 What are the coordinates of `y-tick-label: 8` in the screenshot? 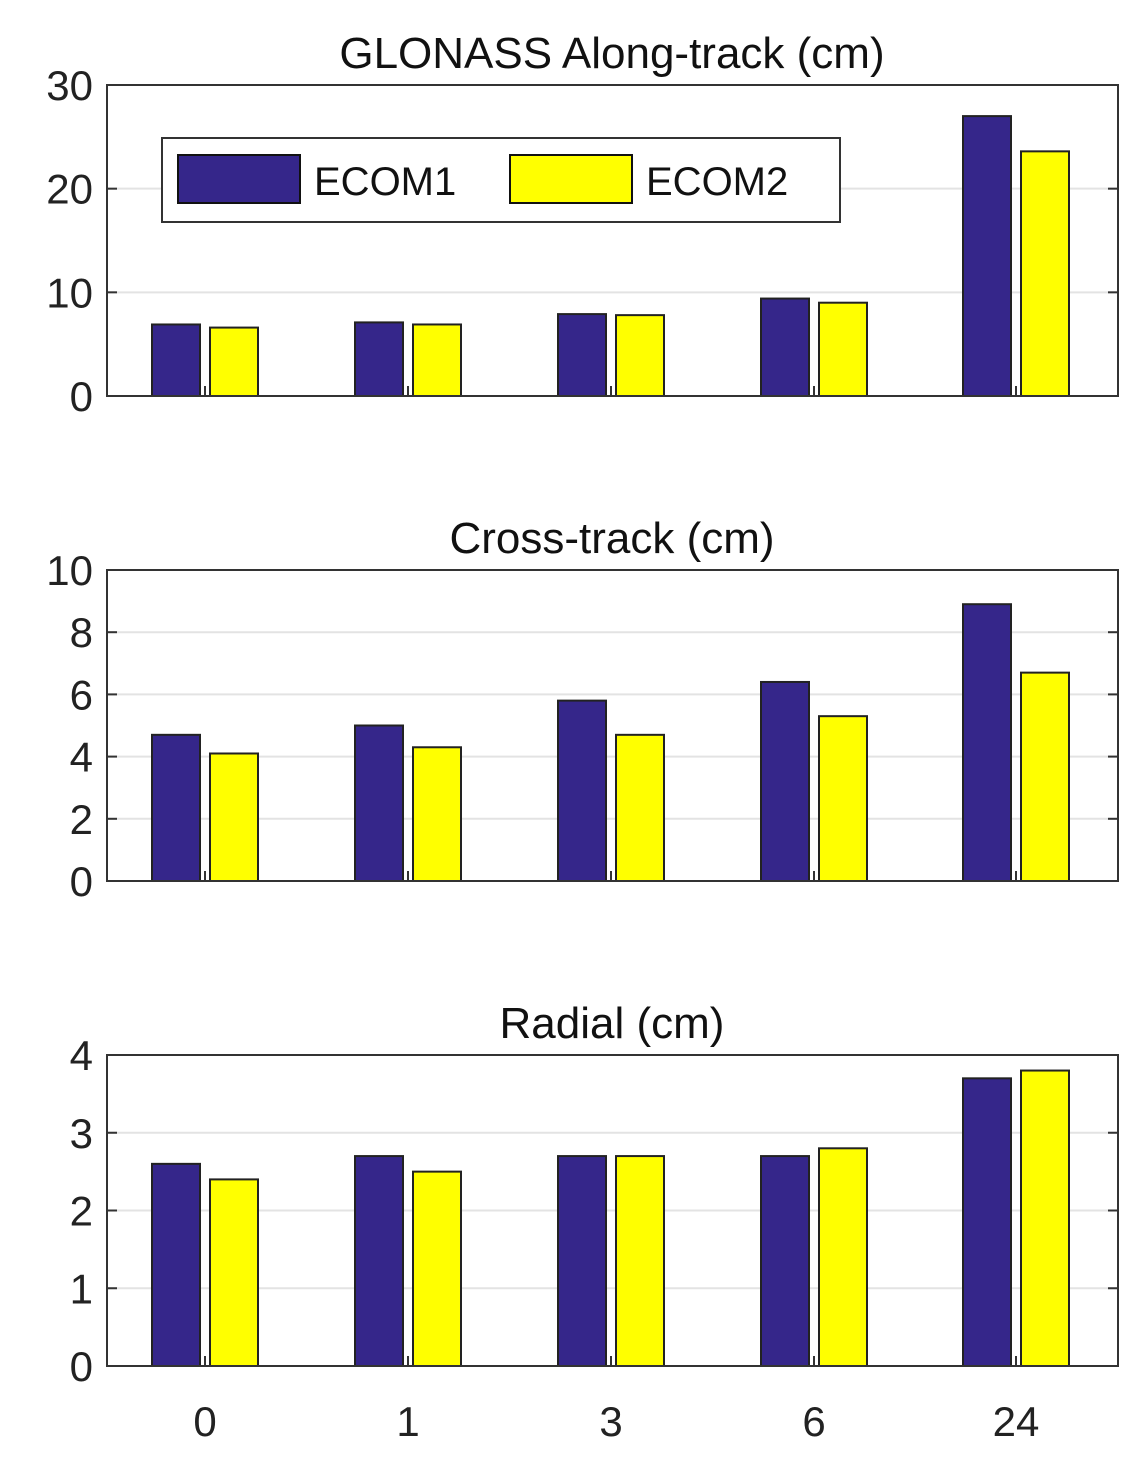 It's located at (81, 632).